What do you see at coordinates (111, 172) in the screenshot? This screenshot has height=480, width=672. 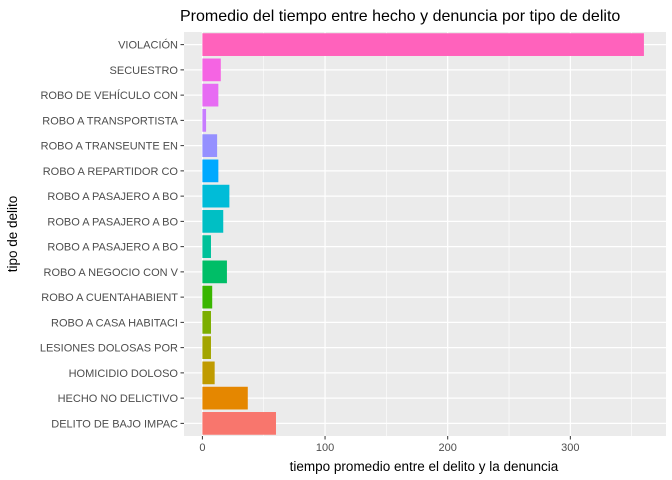 I see `y-tick-label: ROBO A REPARTIDOR CO` at bounding box center [111, 172].